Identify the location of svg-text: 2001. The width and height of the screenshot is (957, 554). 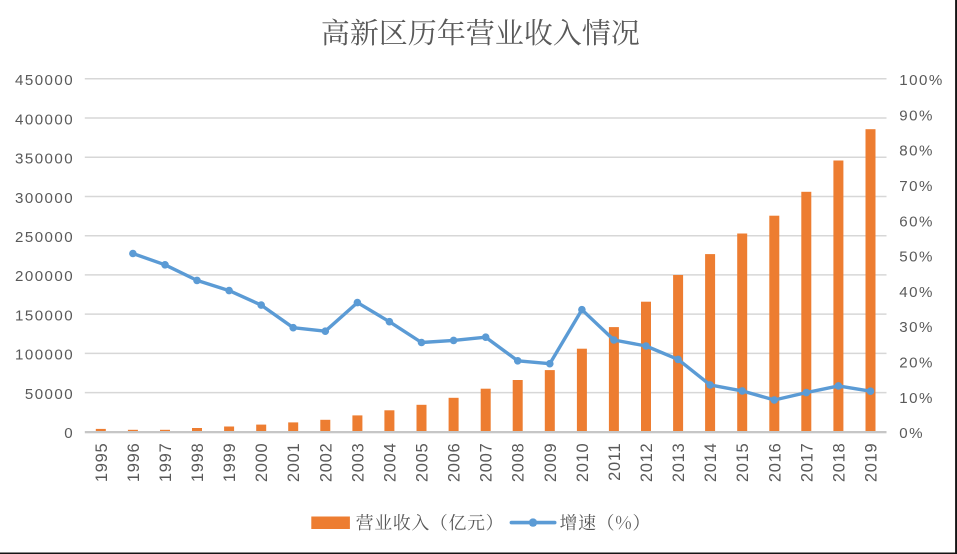
(294, 463).